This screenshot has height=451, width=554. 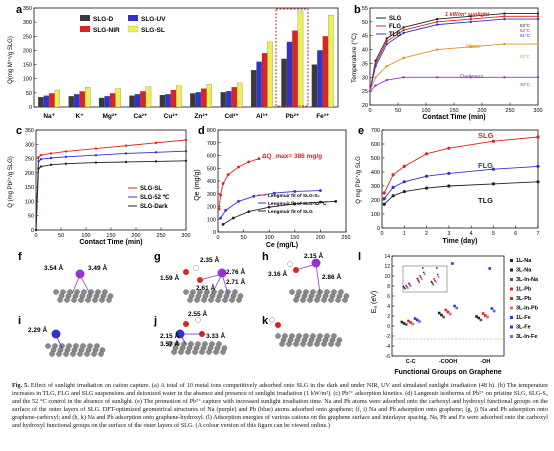 What do you see at coordinates (20, 385) in the screenshot?
I see `caption-label: Fig. 5.` at bounding box center [20, 385].